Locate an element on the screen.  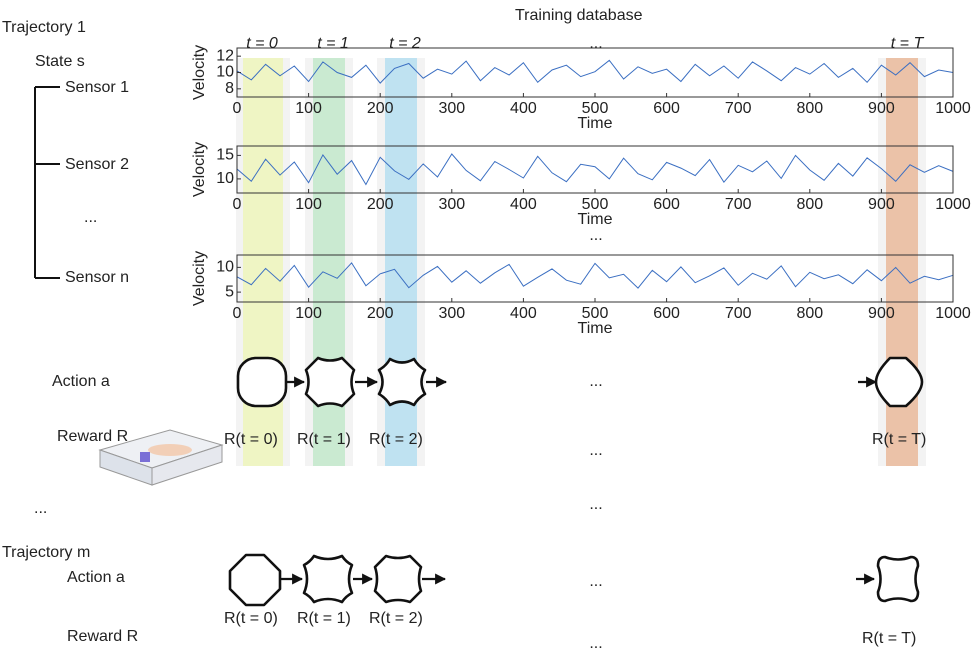
y-tick-label: 5 is located at coordinates (229, 291).